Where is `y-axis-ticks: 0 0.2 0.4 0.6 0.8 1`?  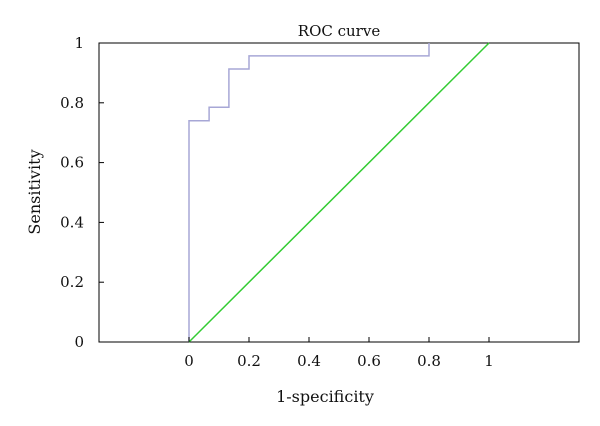 y-axis-ticks: 0 0.2 0.4 0.6 0.8 1 is located at coordinates (82, 192).